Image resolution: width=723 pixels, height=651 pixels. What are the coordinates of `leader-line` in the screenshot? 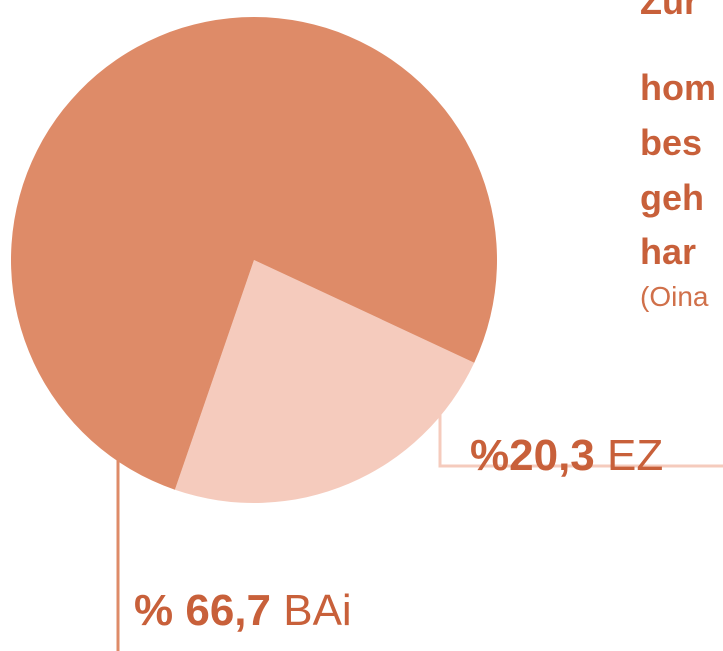 It's located at (580, 438).